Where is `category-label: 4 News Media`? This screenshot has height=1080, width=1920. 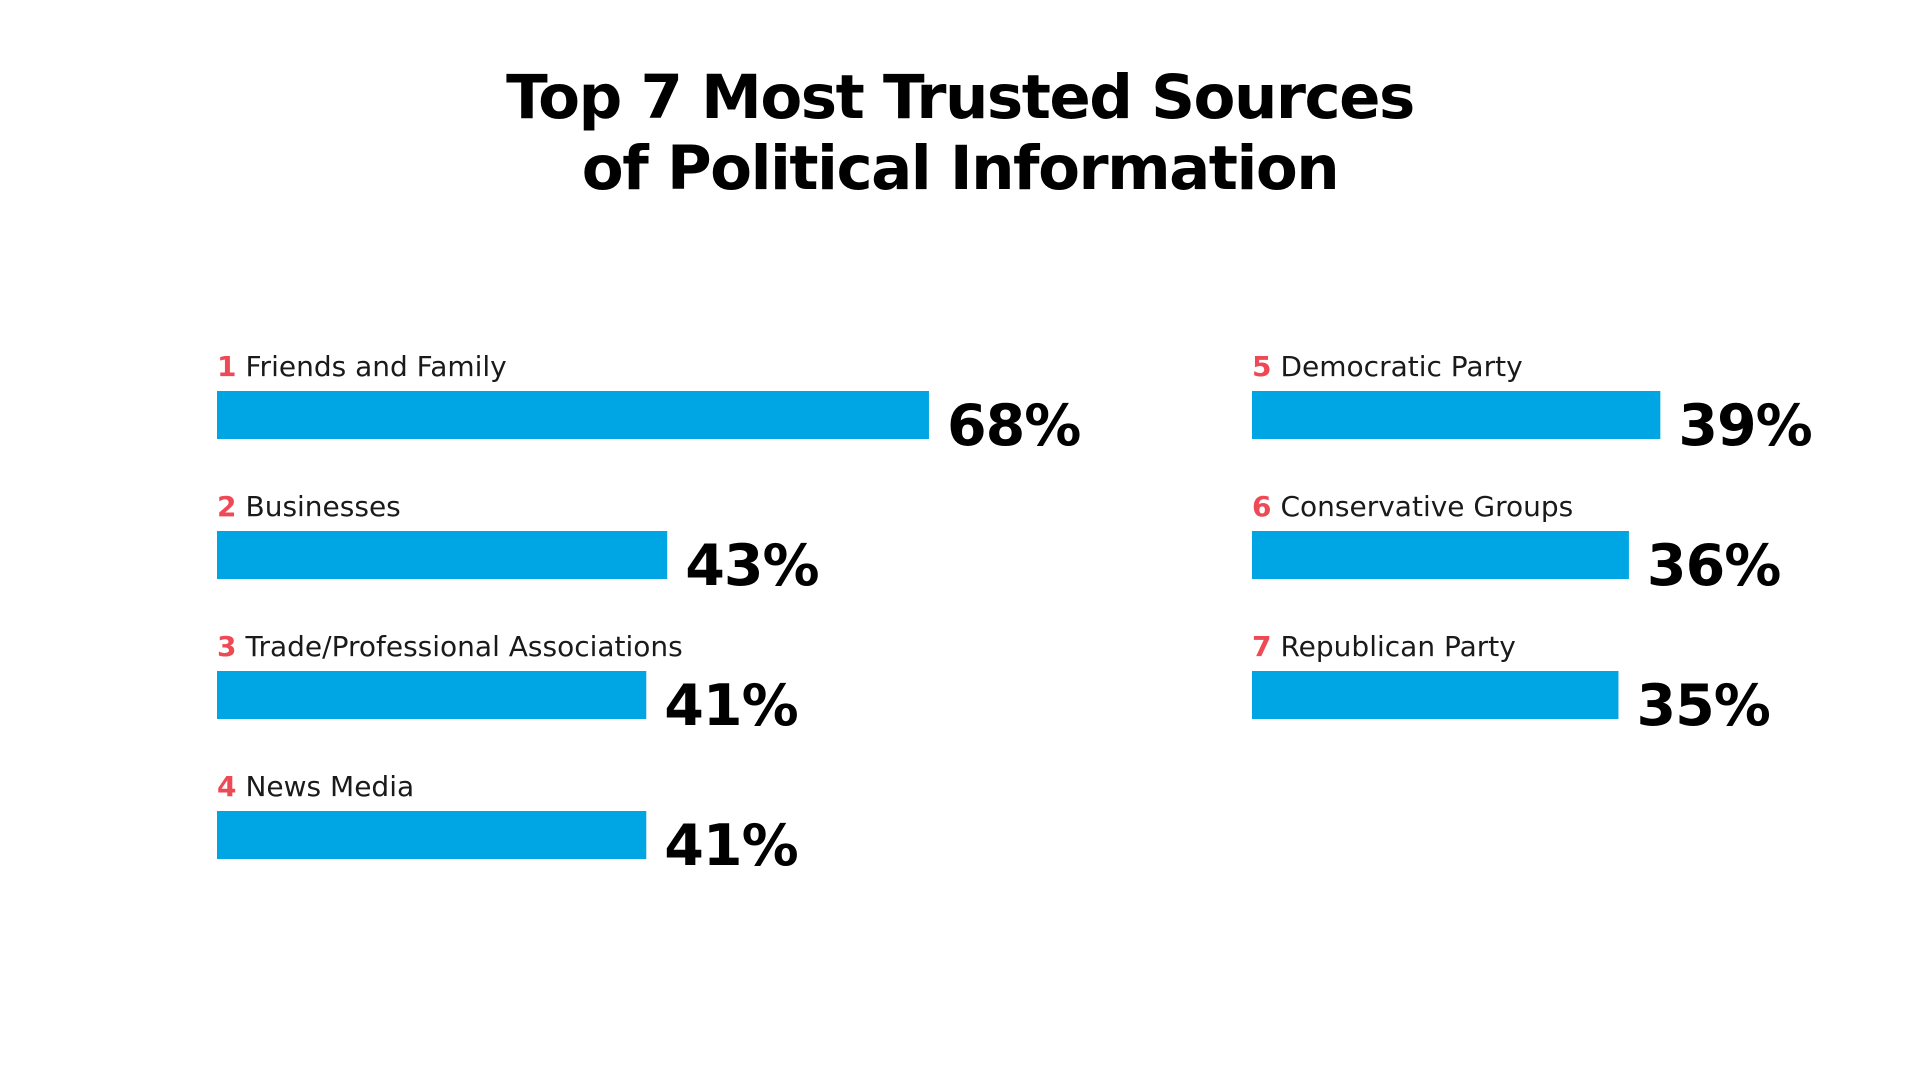
category-label: 4 News Media is located at coordinates (315, 786).